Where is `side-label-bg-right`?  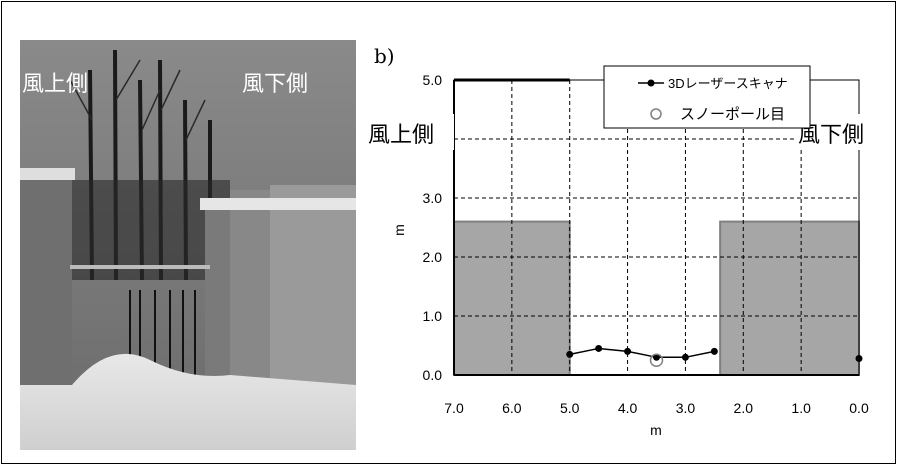
side-label-bg-right is located at coordinates (844, 132).